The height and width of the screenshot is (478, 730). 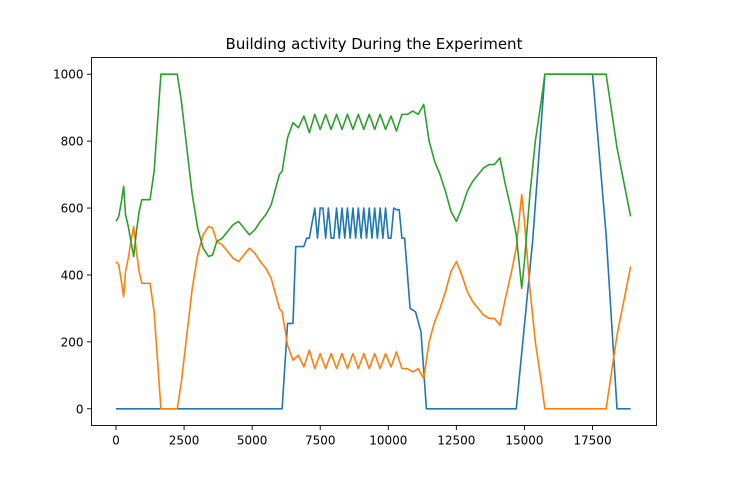 I want to click on y-tick-label: 0, so click(x=80, y=409).